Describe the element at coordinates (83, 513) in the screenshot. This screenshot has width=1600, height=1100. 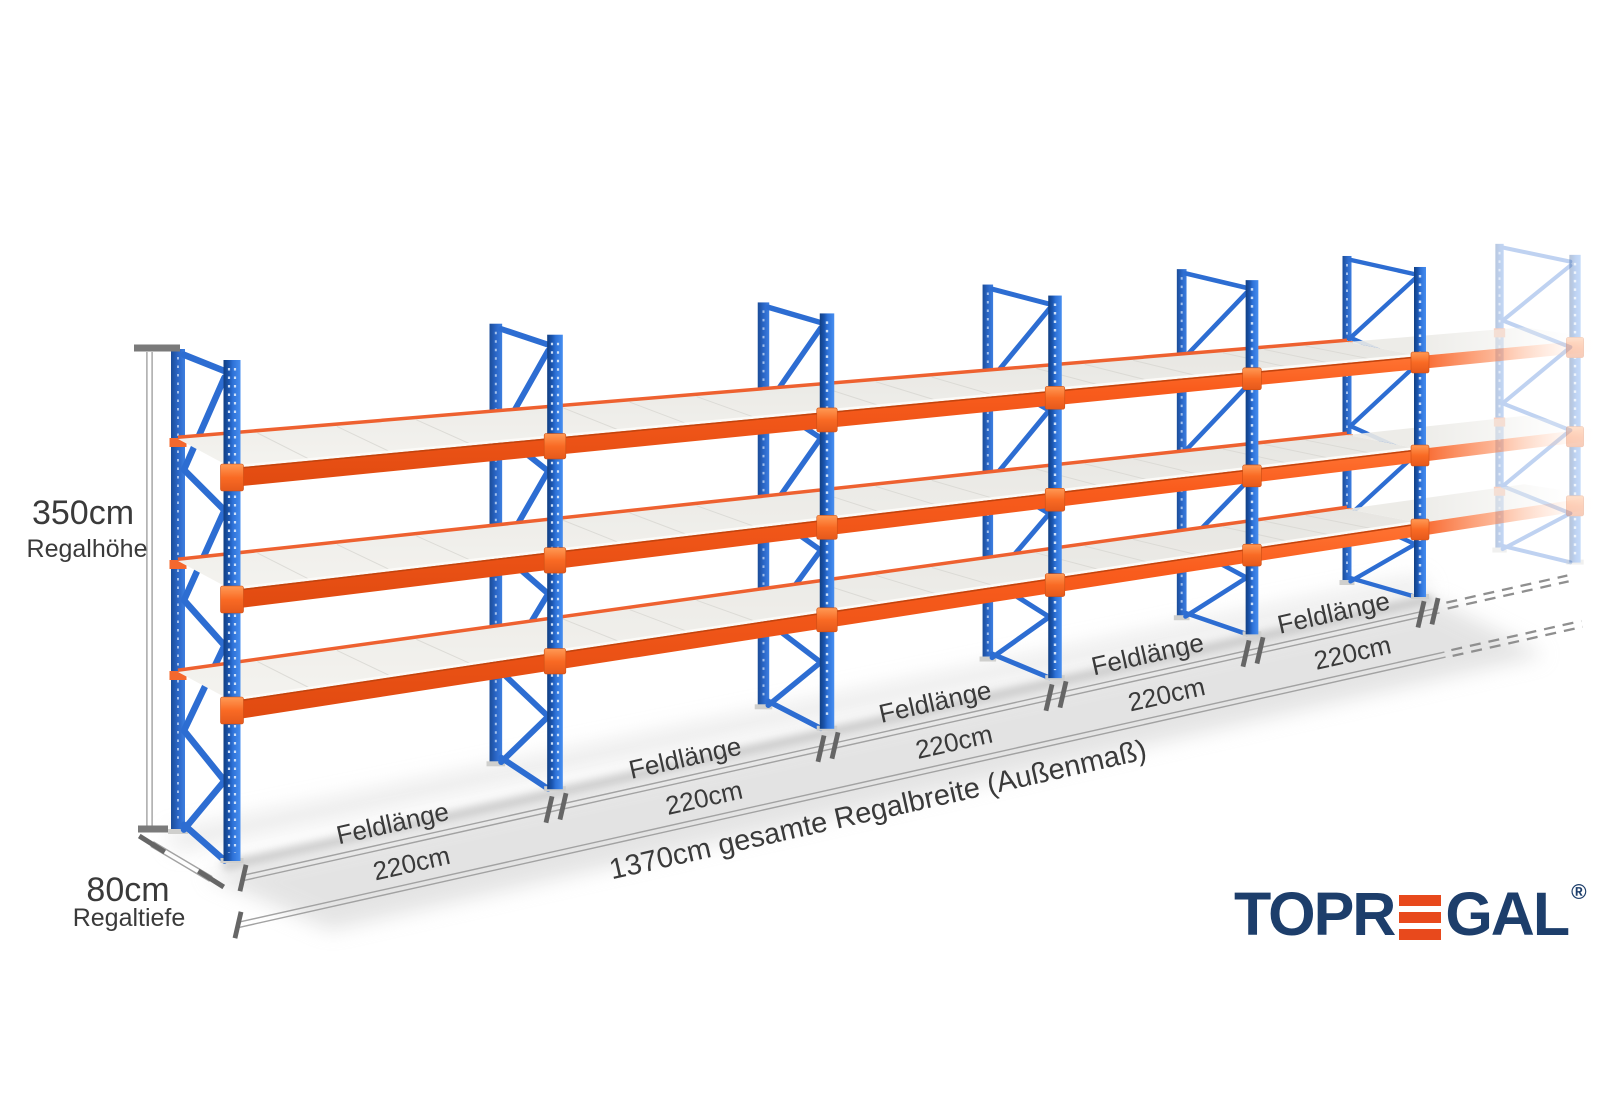
I see `height-value: 350cm` at that location.